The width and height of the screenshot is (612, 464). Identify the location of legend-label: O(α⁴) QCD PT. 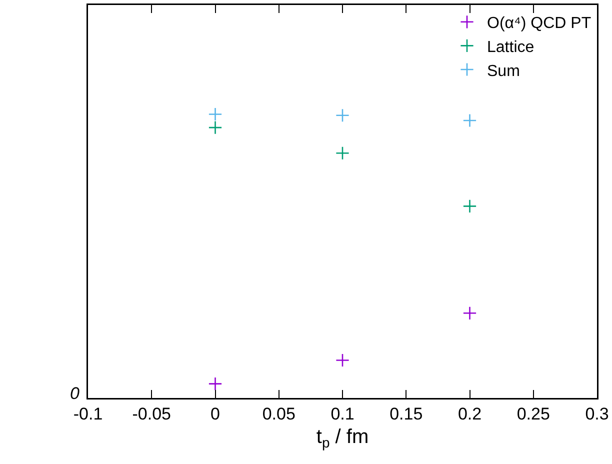
(539, 23).